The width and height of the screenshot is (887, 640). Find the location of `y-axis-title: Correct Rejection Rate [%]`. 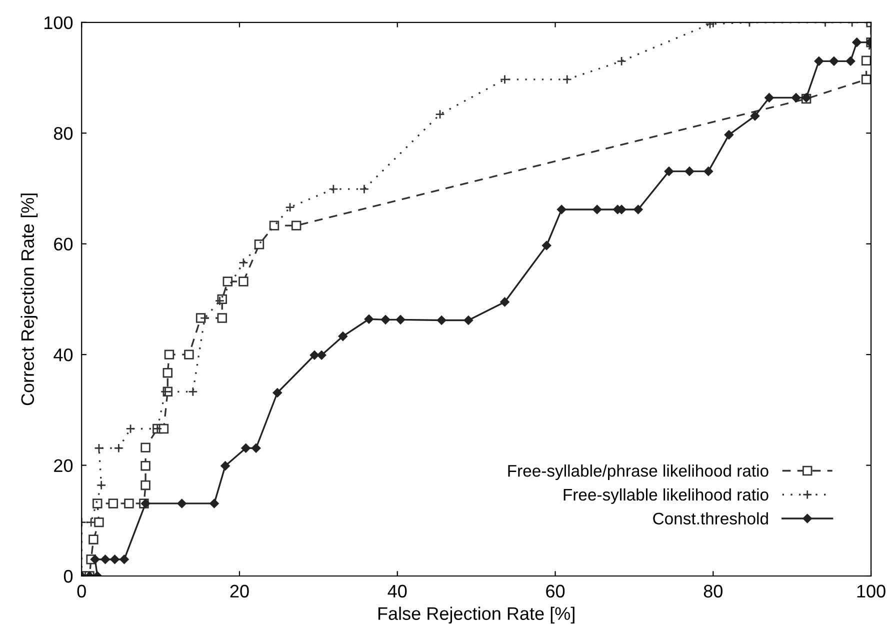

y-axis-title: Correct Rejection Rate [%] is located at coordinates (29, 300).